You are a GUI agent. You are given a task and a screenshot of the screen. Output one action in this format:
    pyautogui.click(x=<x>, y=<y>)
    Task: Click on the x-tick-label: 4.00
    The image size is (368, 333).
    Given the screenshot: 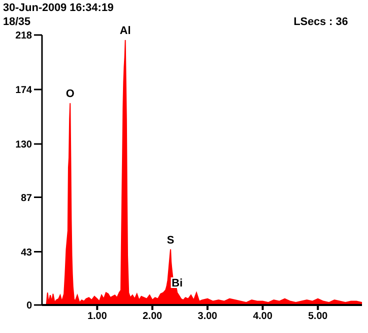 What is the action you would take?
    pyautogui.click(x=262, y=316)
    